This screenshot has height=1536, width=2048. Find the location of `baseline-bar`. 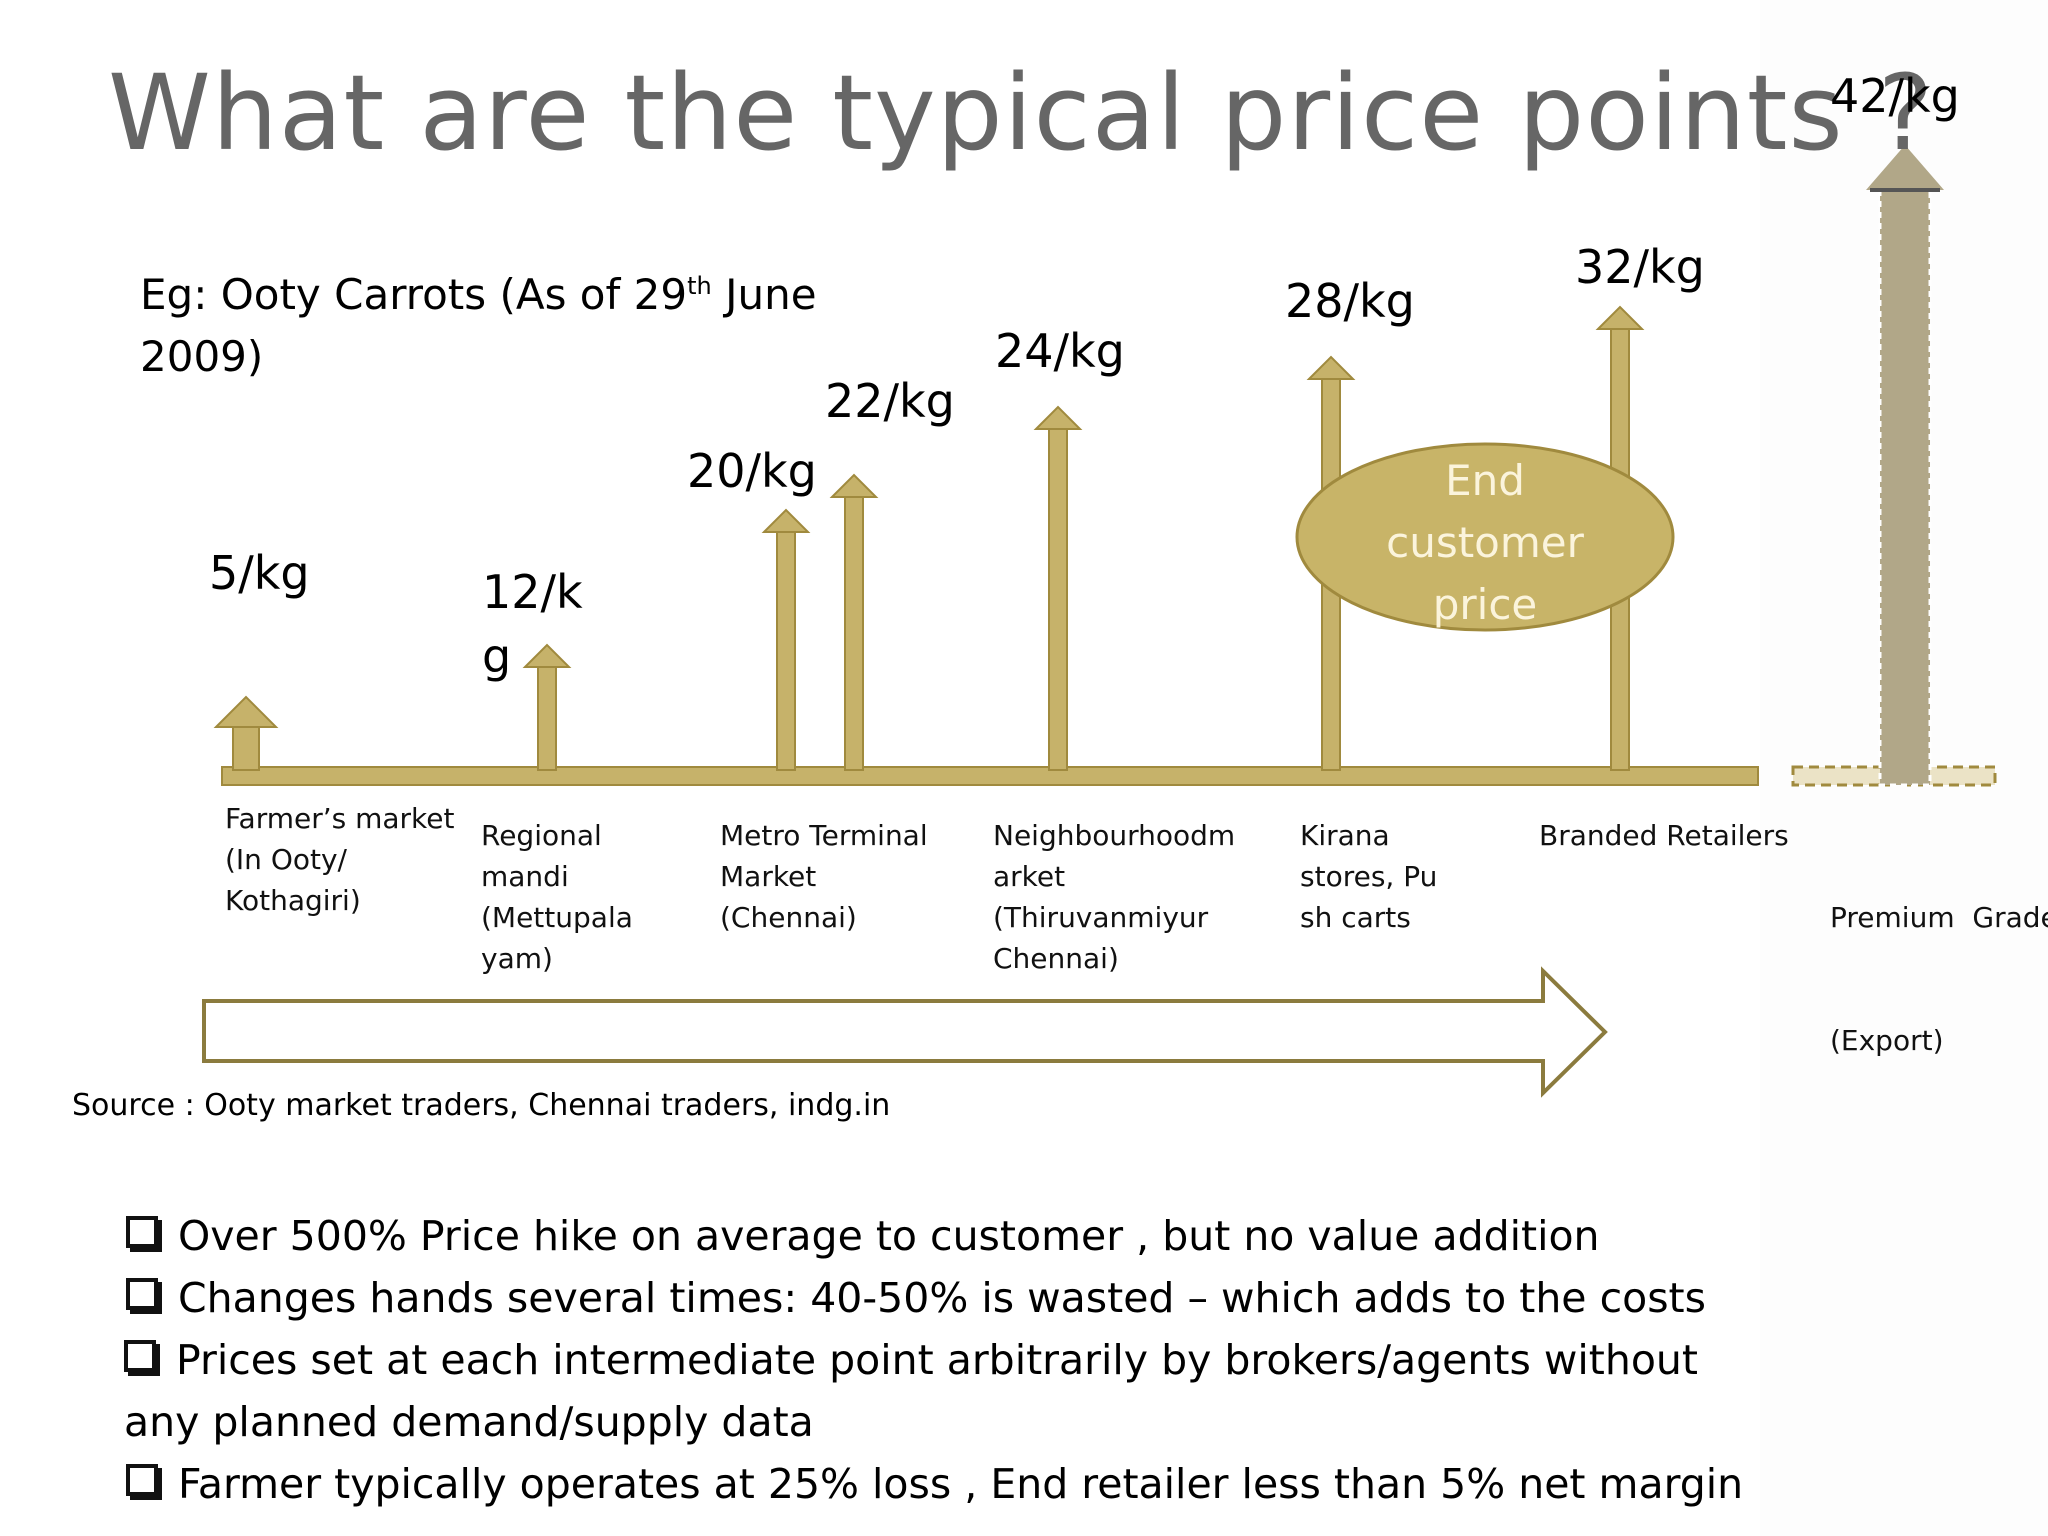

baseline-bar is located at coordinates (990, 776).